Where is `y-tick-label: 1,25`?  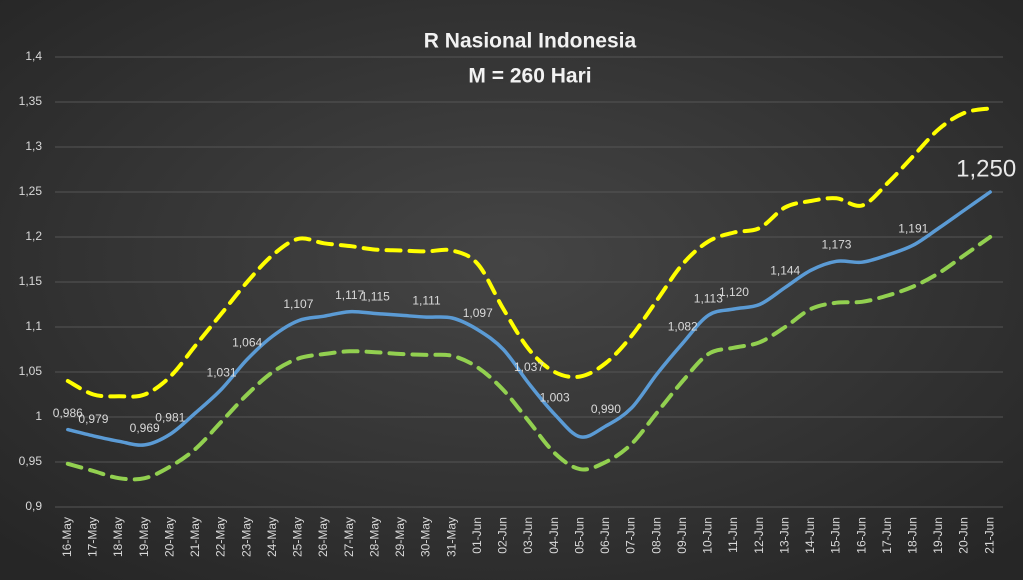 y-tick-label: 1,25 is located at coordinates (31, 191).